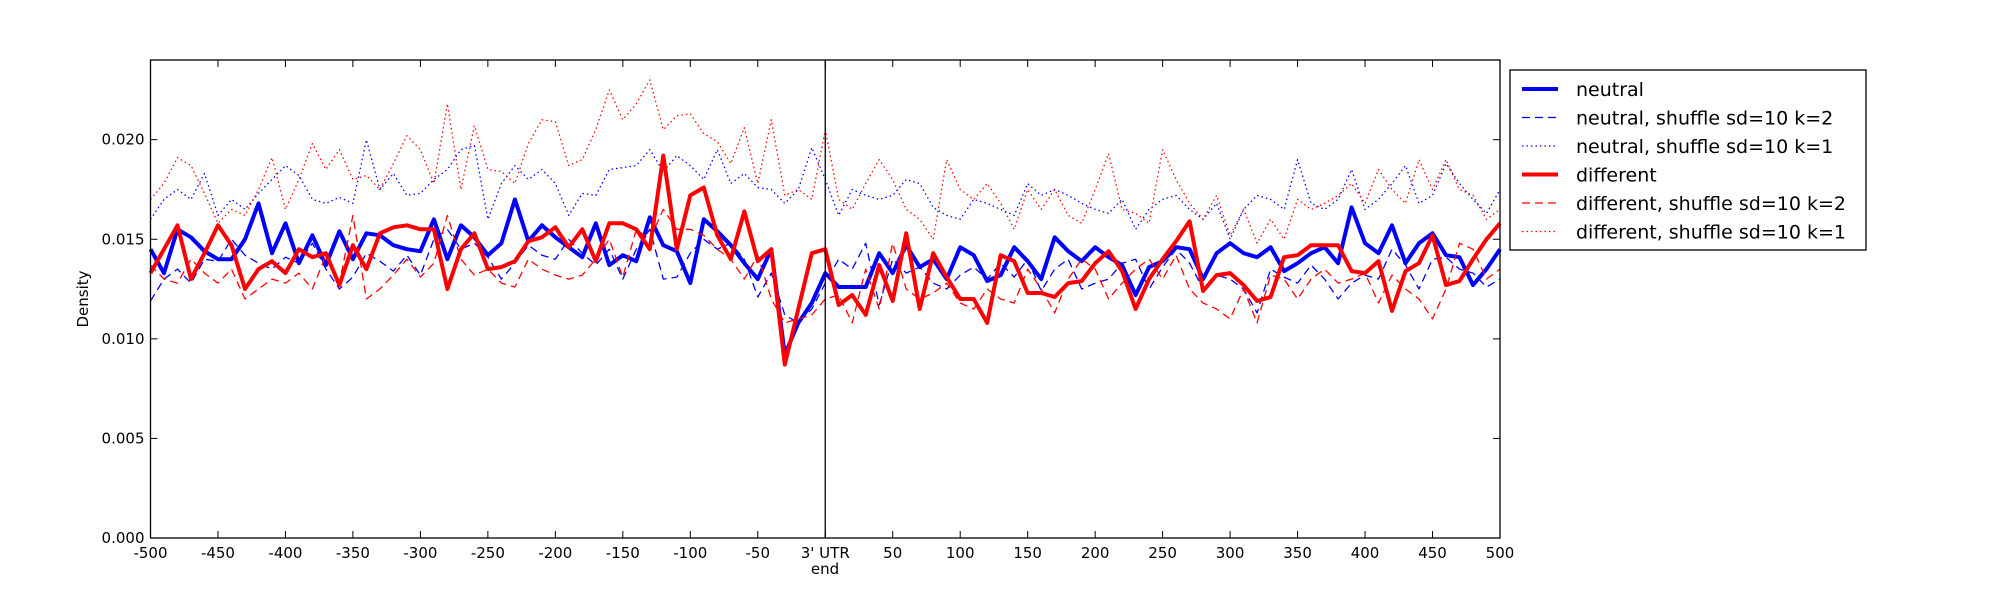 The height and width of the screenshot is (600, 2000). I want to click on x-tick-label: 100, so click(960, 553).